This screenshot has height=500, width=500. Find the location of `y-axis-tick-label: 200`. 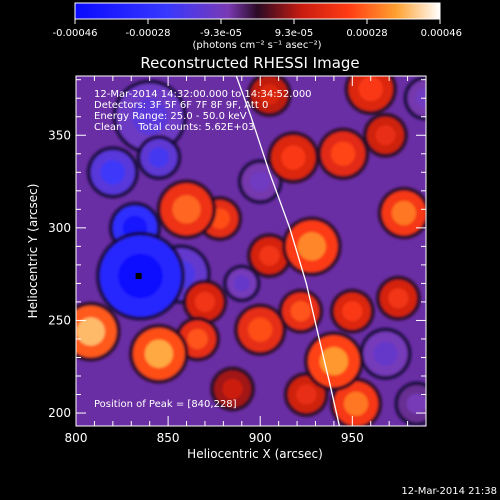

y-axis-tick-label: 200 is located at coordinates (59, 413).